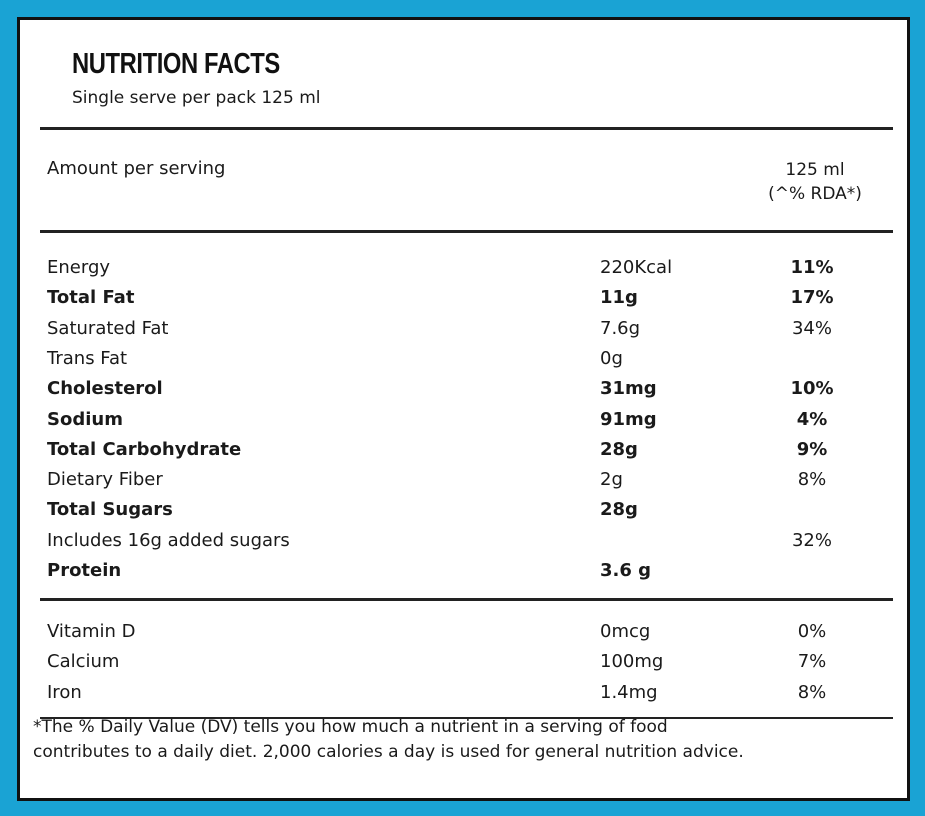 This screenshot has height=816, width=925. I want to click on nutrient-percent: 4%, so click(812, 419).